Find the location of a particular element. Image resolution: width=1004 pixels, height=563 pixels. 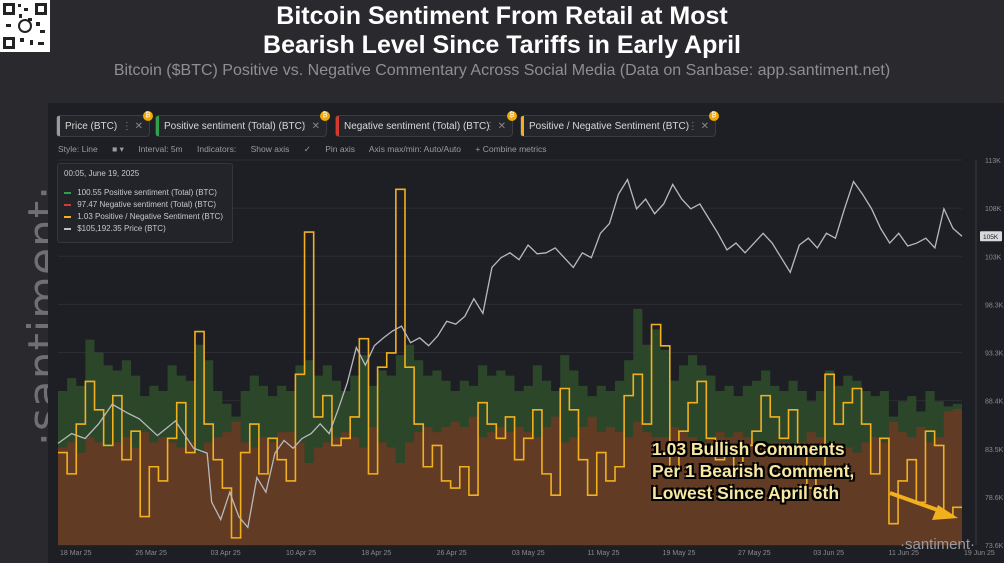

qr-code is located at coordinates (25, 26).